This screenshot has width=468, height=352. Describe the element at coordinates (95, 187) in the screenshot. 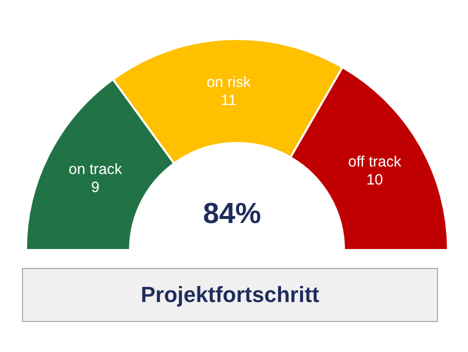

I see `data-label: 9` at that location.